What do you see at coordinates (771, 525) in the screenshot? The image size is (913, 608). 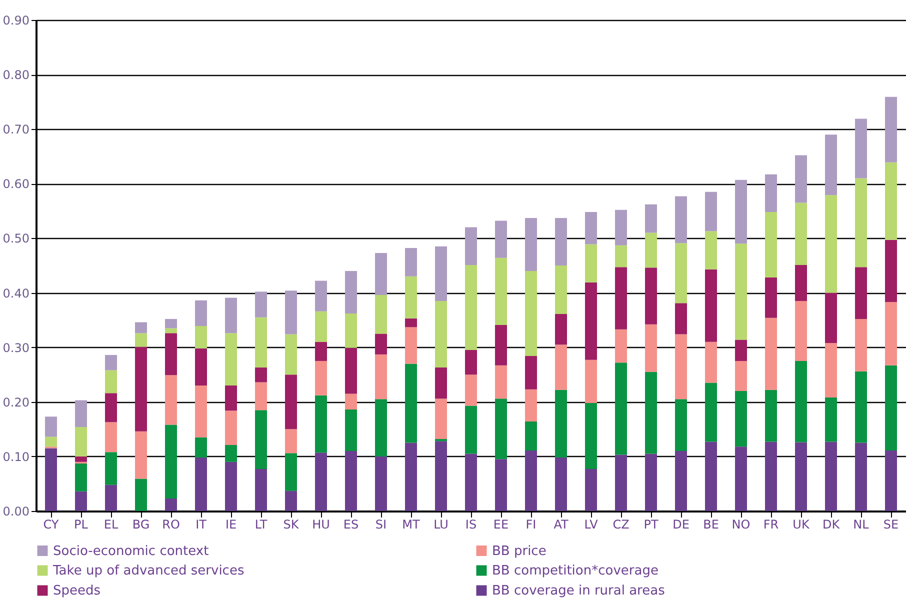 I see `x-tick-label: FR` at bounding box center [771, 525].